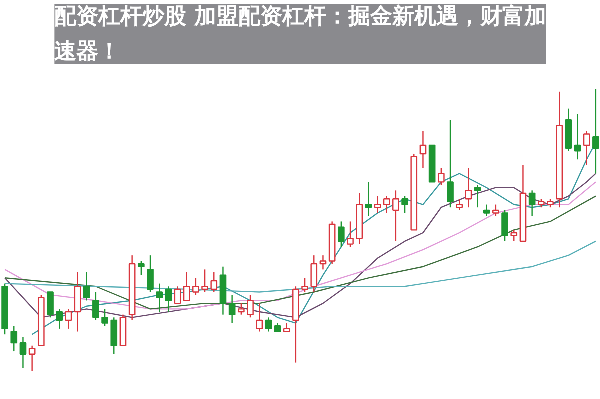 This screenshot has height=399, width=600. What do you see at coordinates (300, 34) in the screenshot?
I see `chart-title: 配资杠杆炒股 加盟配资杠杆：掘金新机遇，财富加速器！` at bounding box center [300, 34].